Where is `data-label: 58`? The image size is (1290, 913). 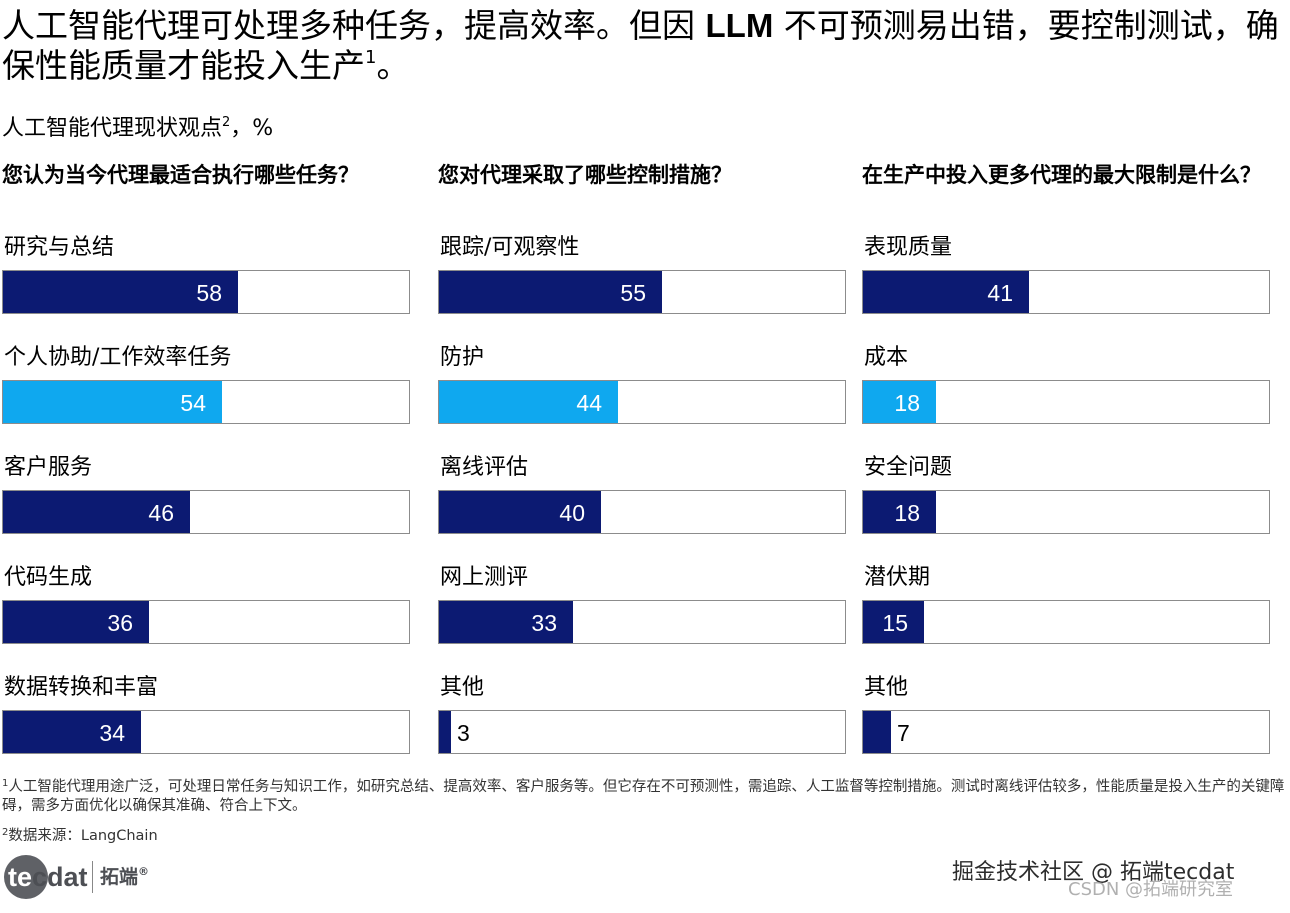 data-label: 58 is located at coordinates (209, 293).